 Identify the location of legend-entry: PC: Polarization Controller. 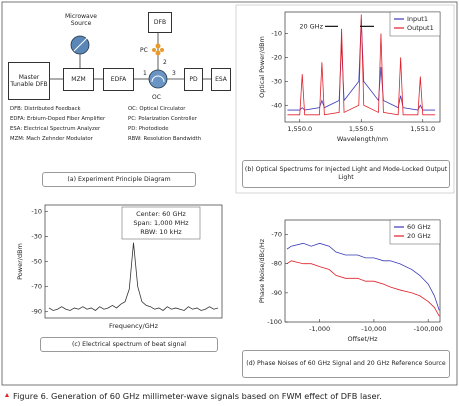
(162, 119).